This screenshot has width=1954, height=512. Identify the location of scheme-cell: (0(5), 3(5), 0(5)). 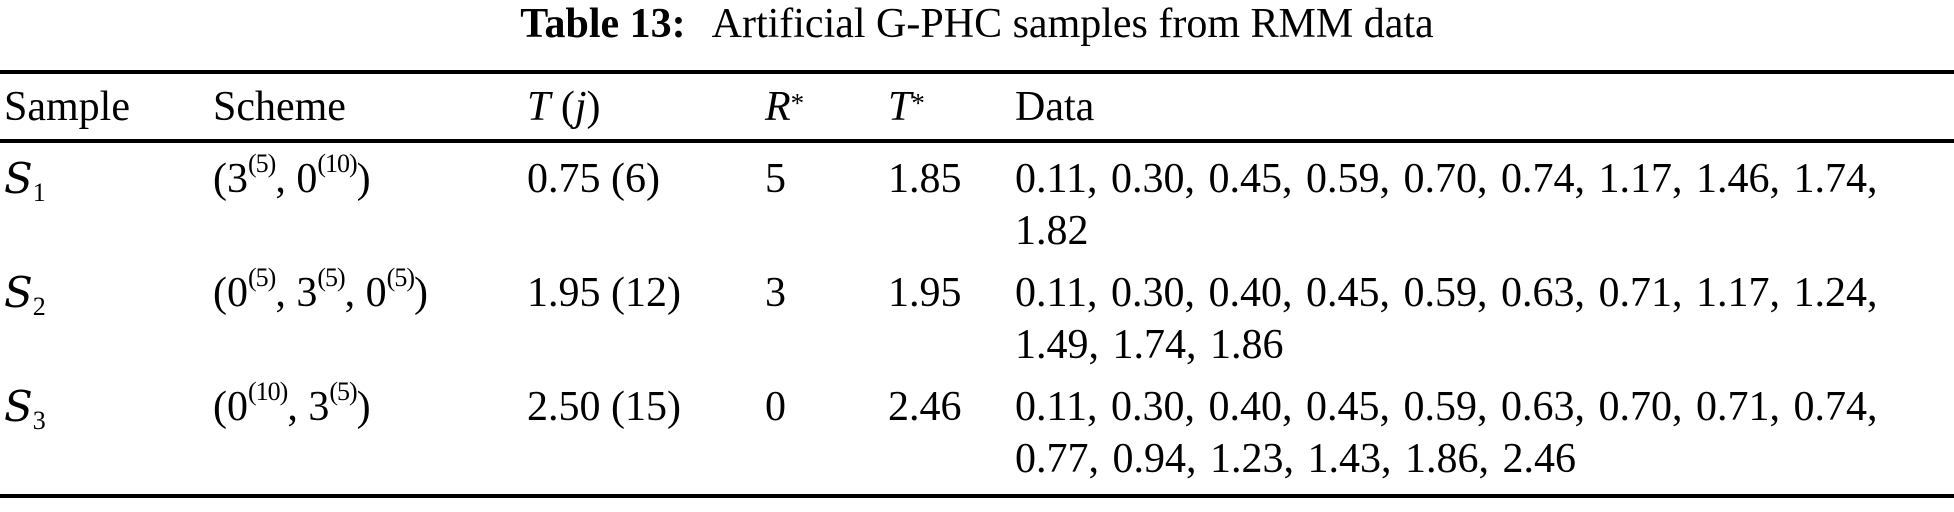
(320, 290).